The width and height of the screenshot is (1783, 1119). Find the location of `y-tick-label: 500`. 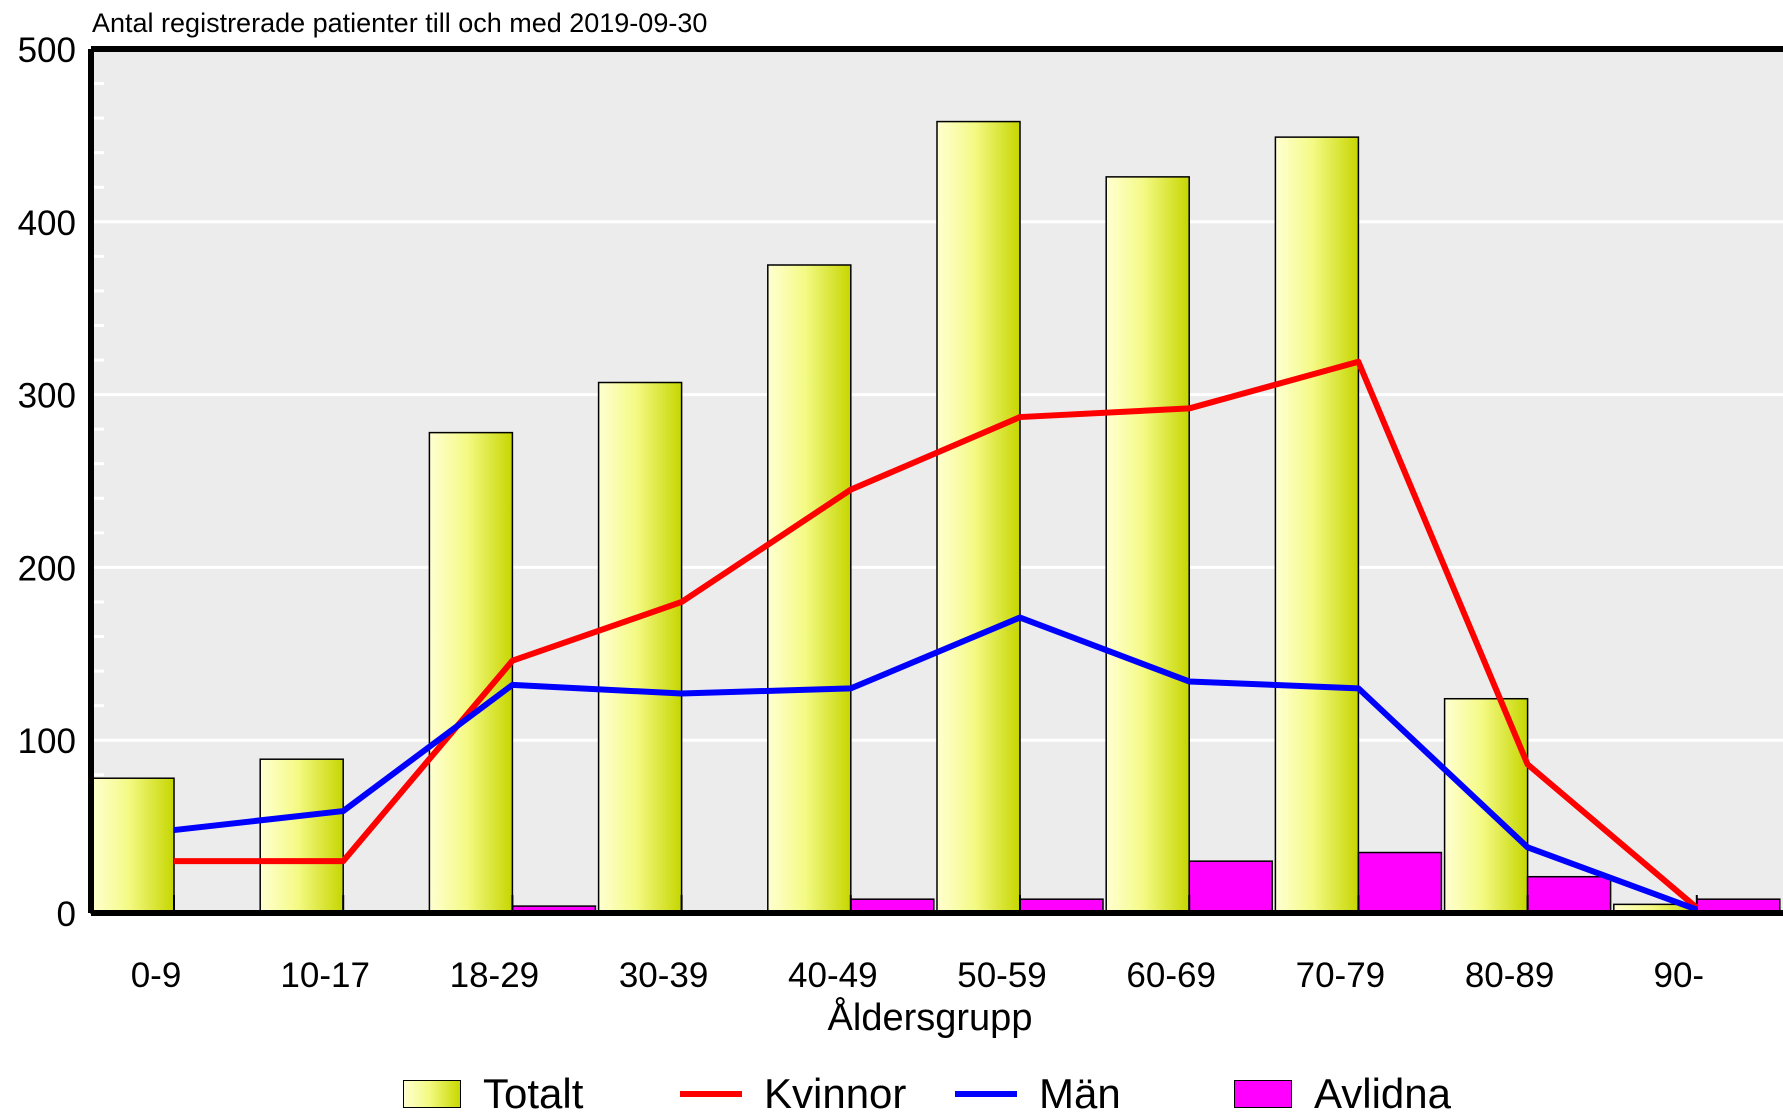

y-tick-label: 500 is located at coordinates (47, 50).